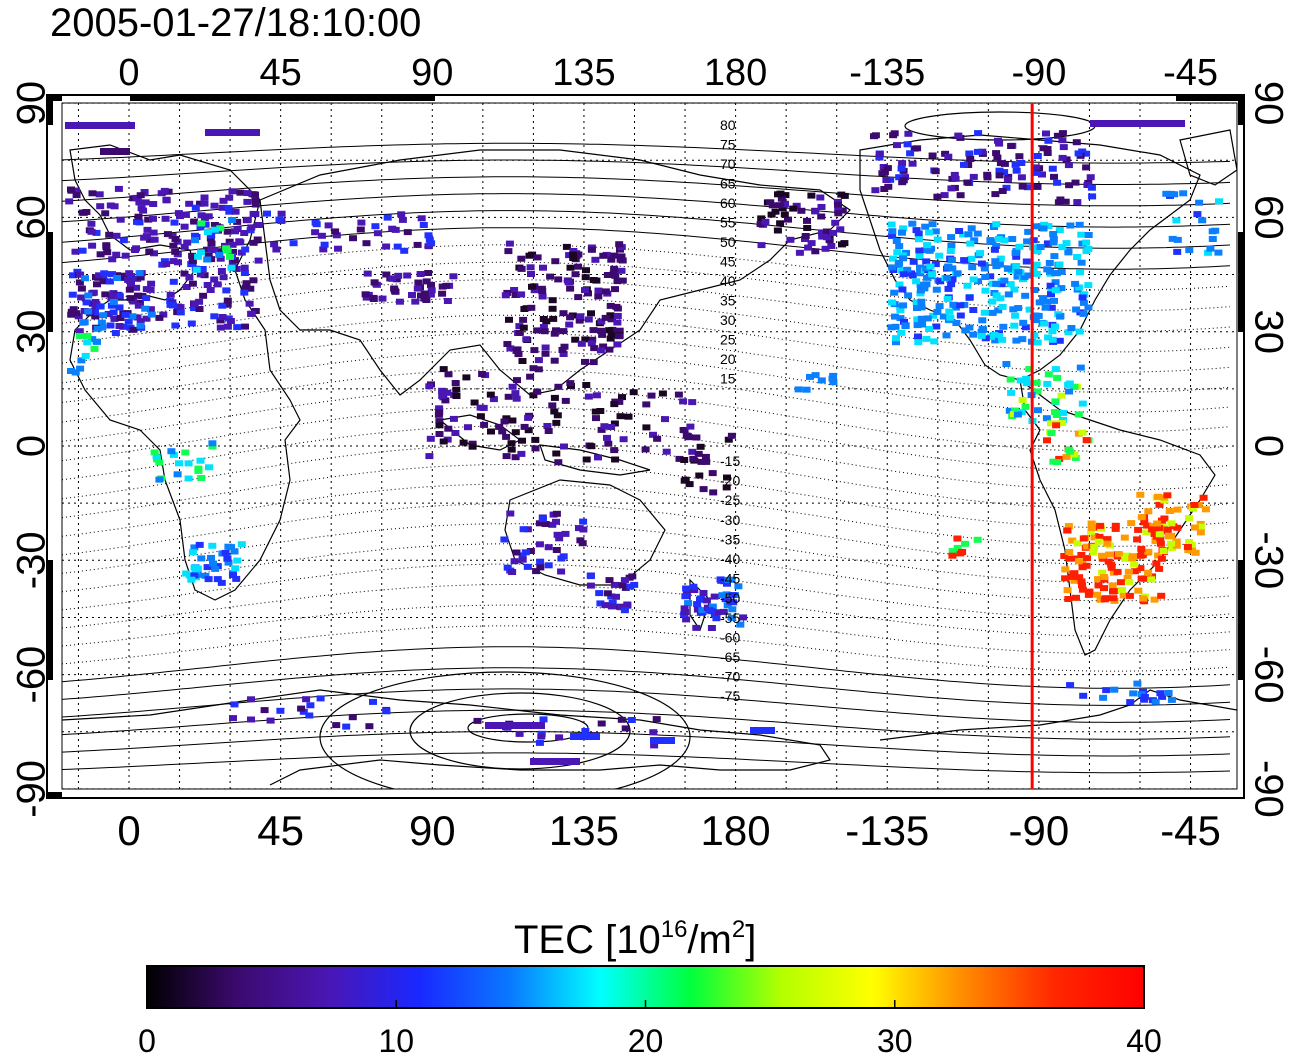 This screenshot has width=1292, height=1057. Describe the element at coordinates (728, 379) in the screenshot. I see `magnetic-lat-label: 15` at that location.